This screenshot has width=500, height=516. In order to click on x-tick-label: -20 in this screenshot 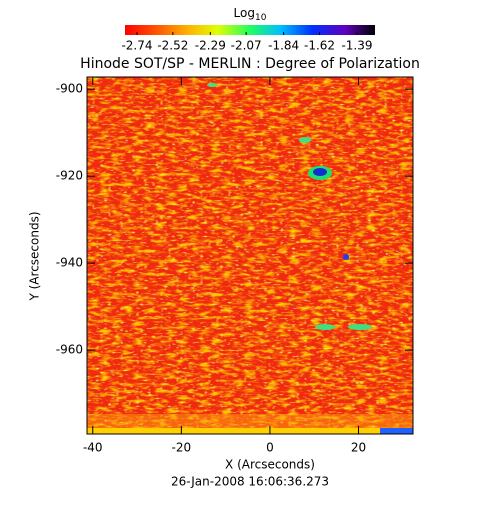, I will do `click(182, 448)`.